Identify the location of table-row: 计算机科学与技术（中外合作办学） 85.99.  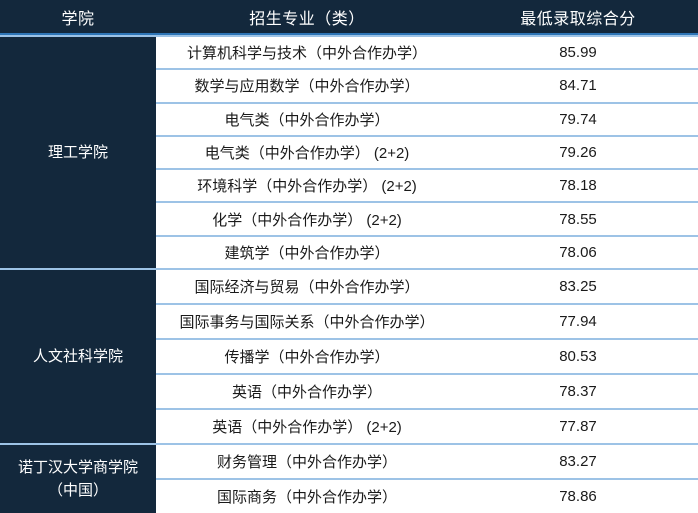
(427, 54).